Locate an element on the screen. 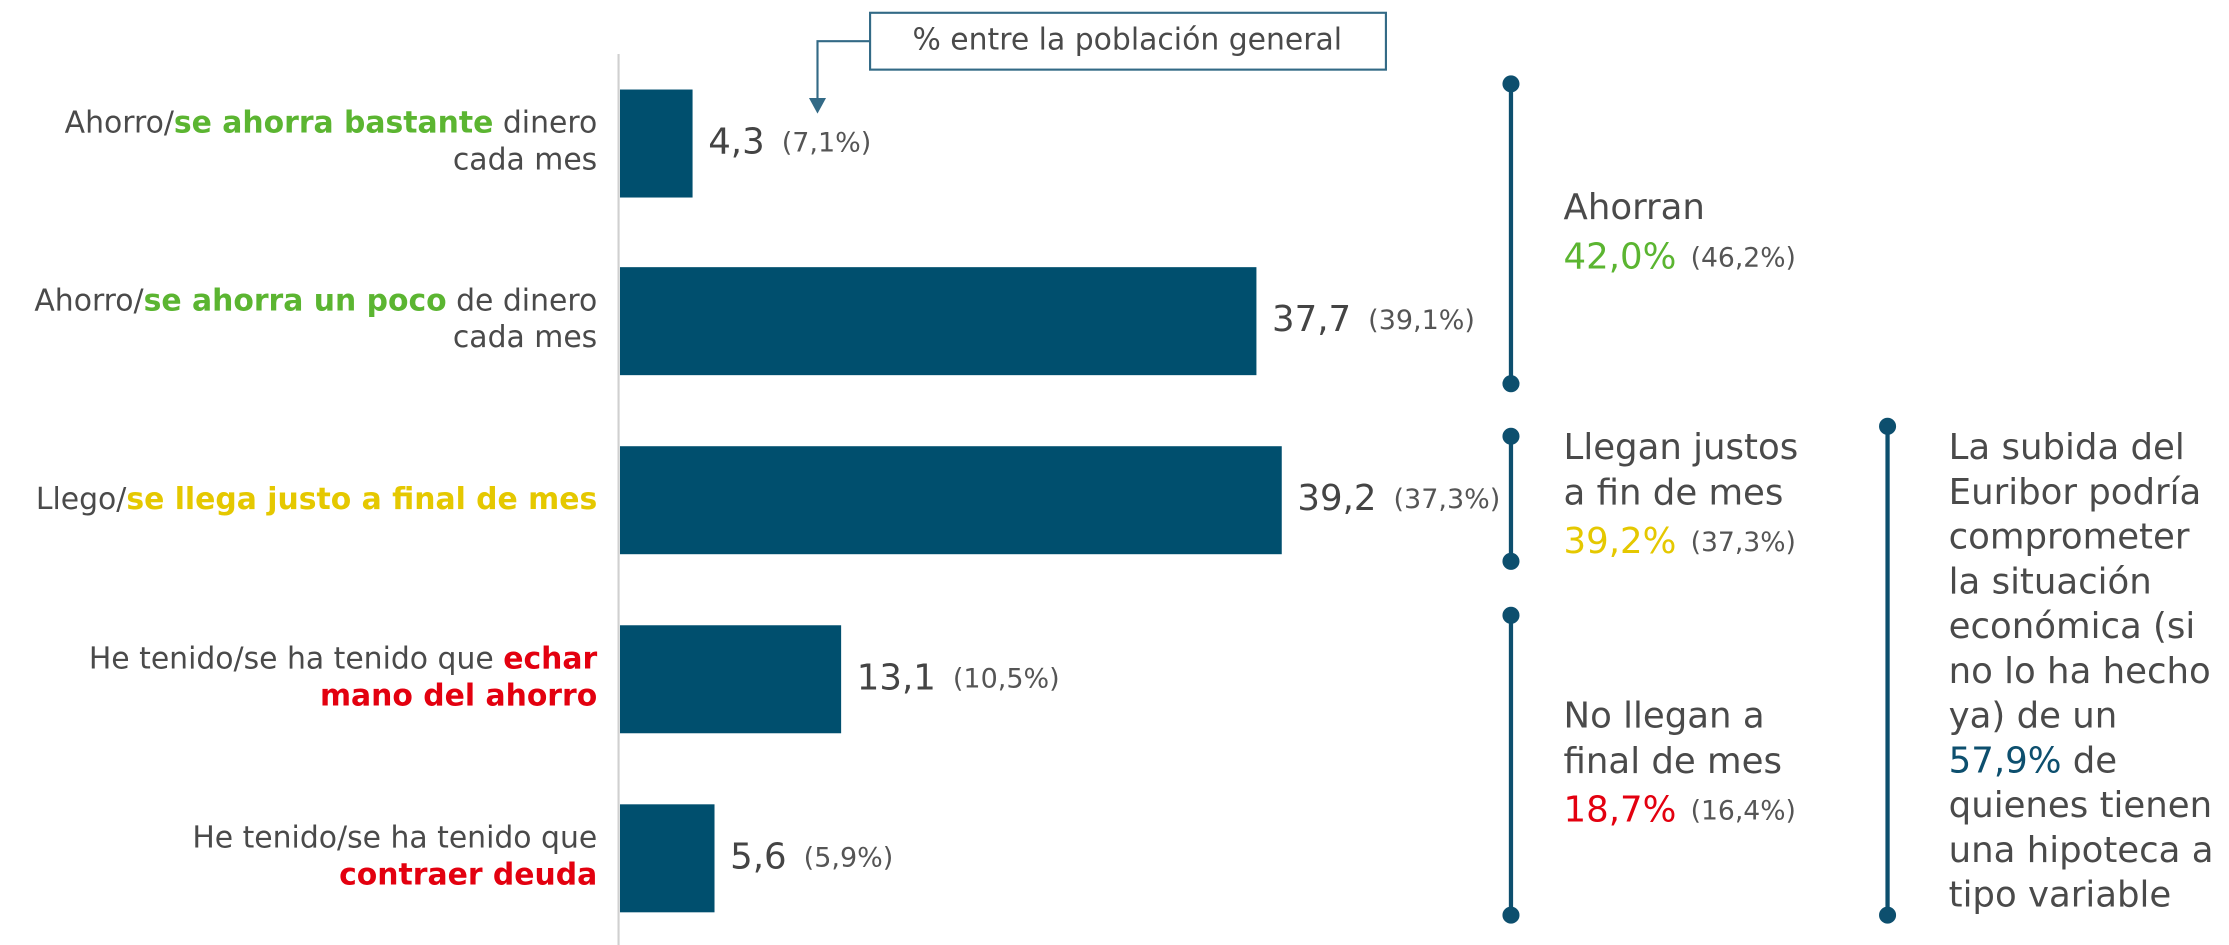  group-label: ya) de un is located at coordinates (2033, 716).